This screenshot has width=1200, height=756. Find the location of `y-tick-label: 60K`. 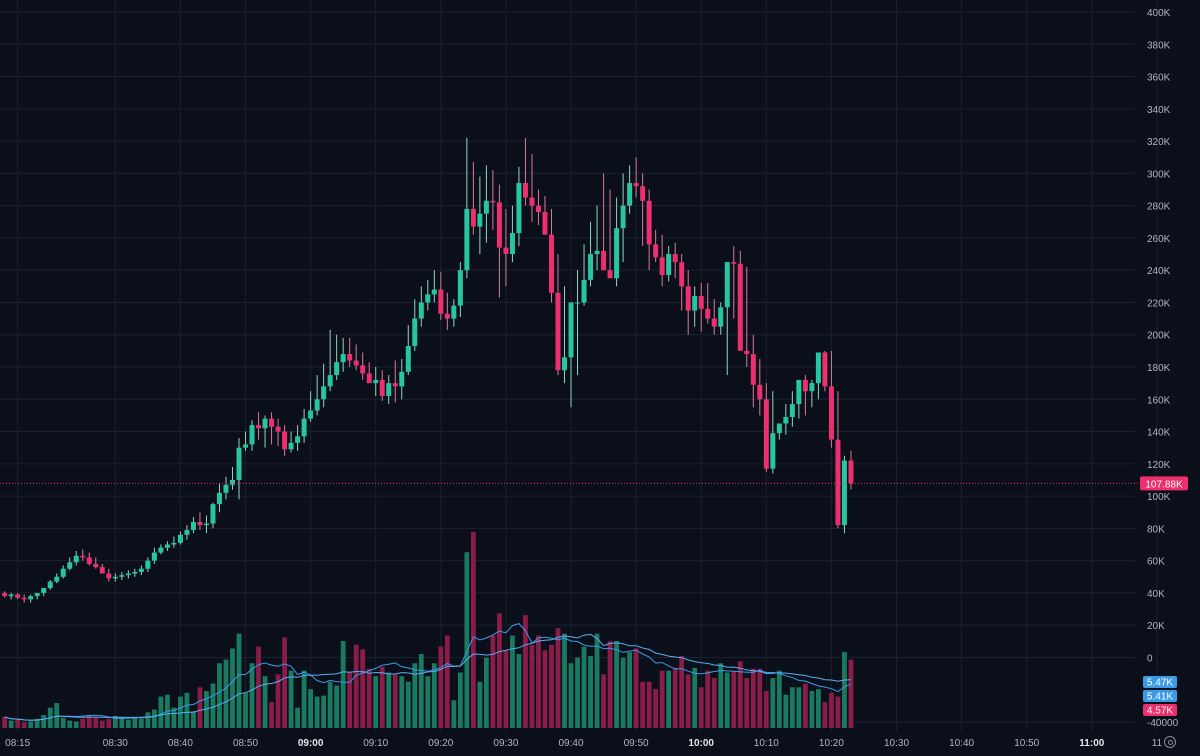

y-tick-label: 60K is located at coordinates (1156, 562).